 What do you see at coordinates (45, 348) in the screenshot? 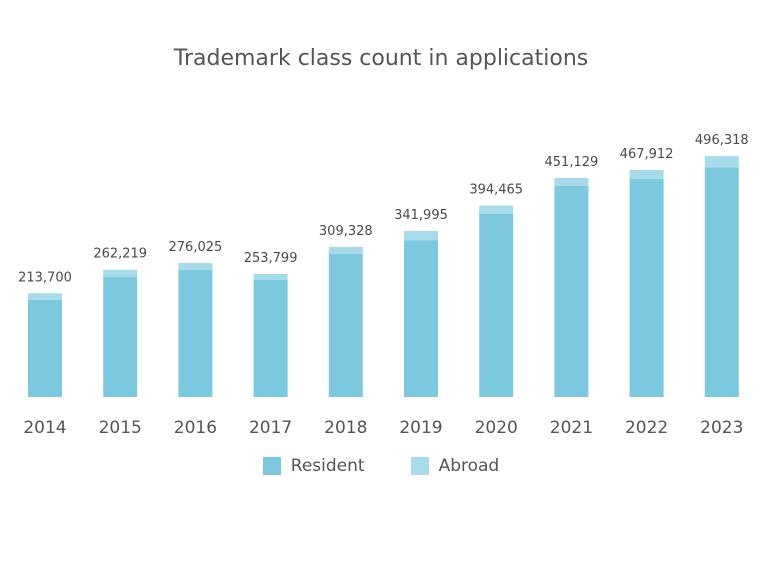
I see `bar-resident-2014` at bounding box center [45, 348].